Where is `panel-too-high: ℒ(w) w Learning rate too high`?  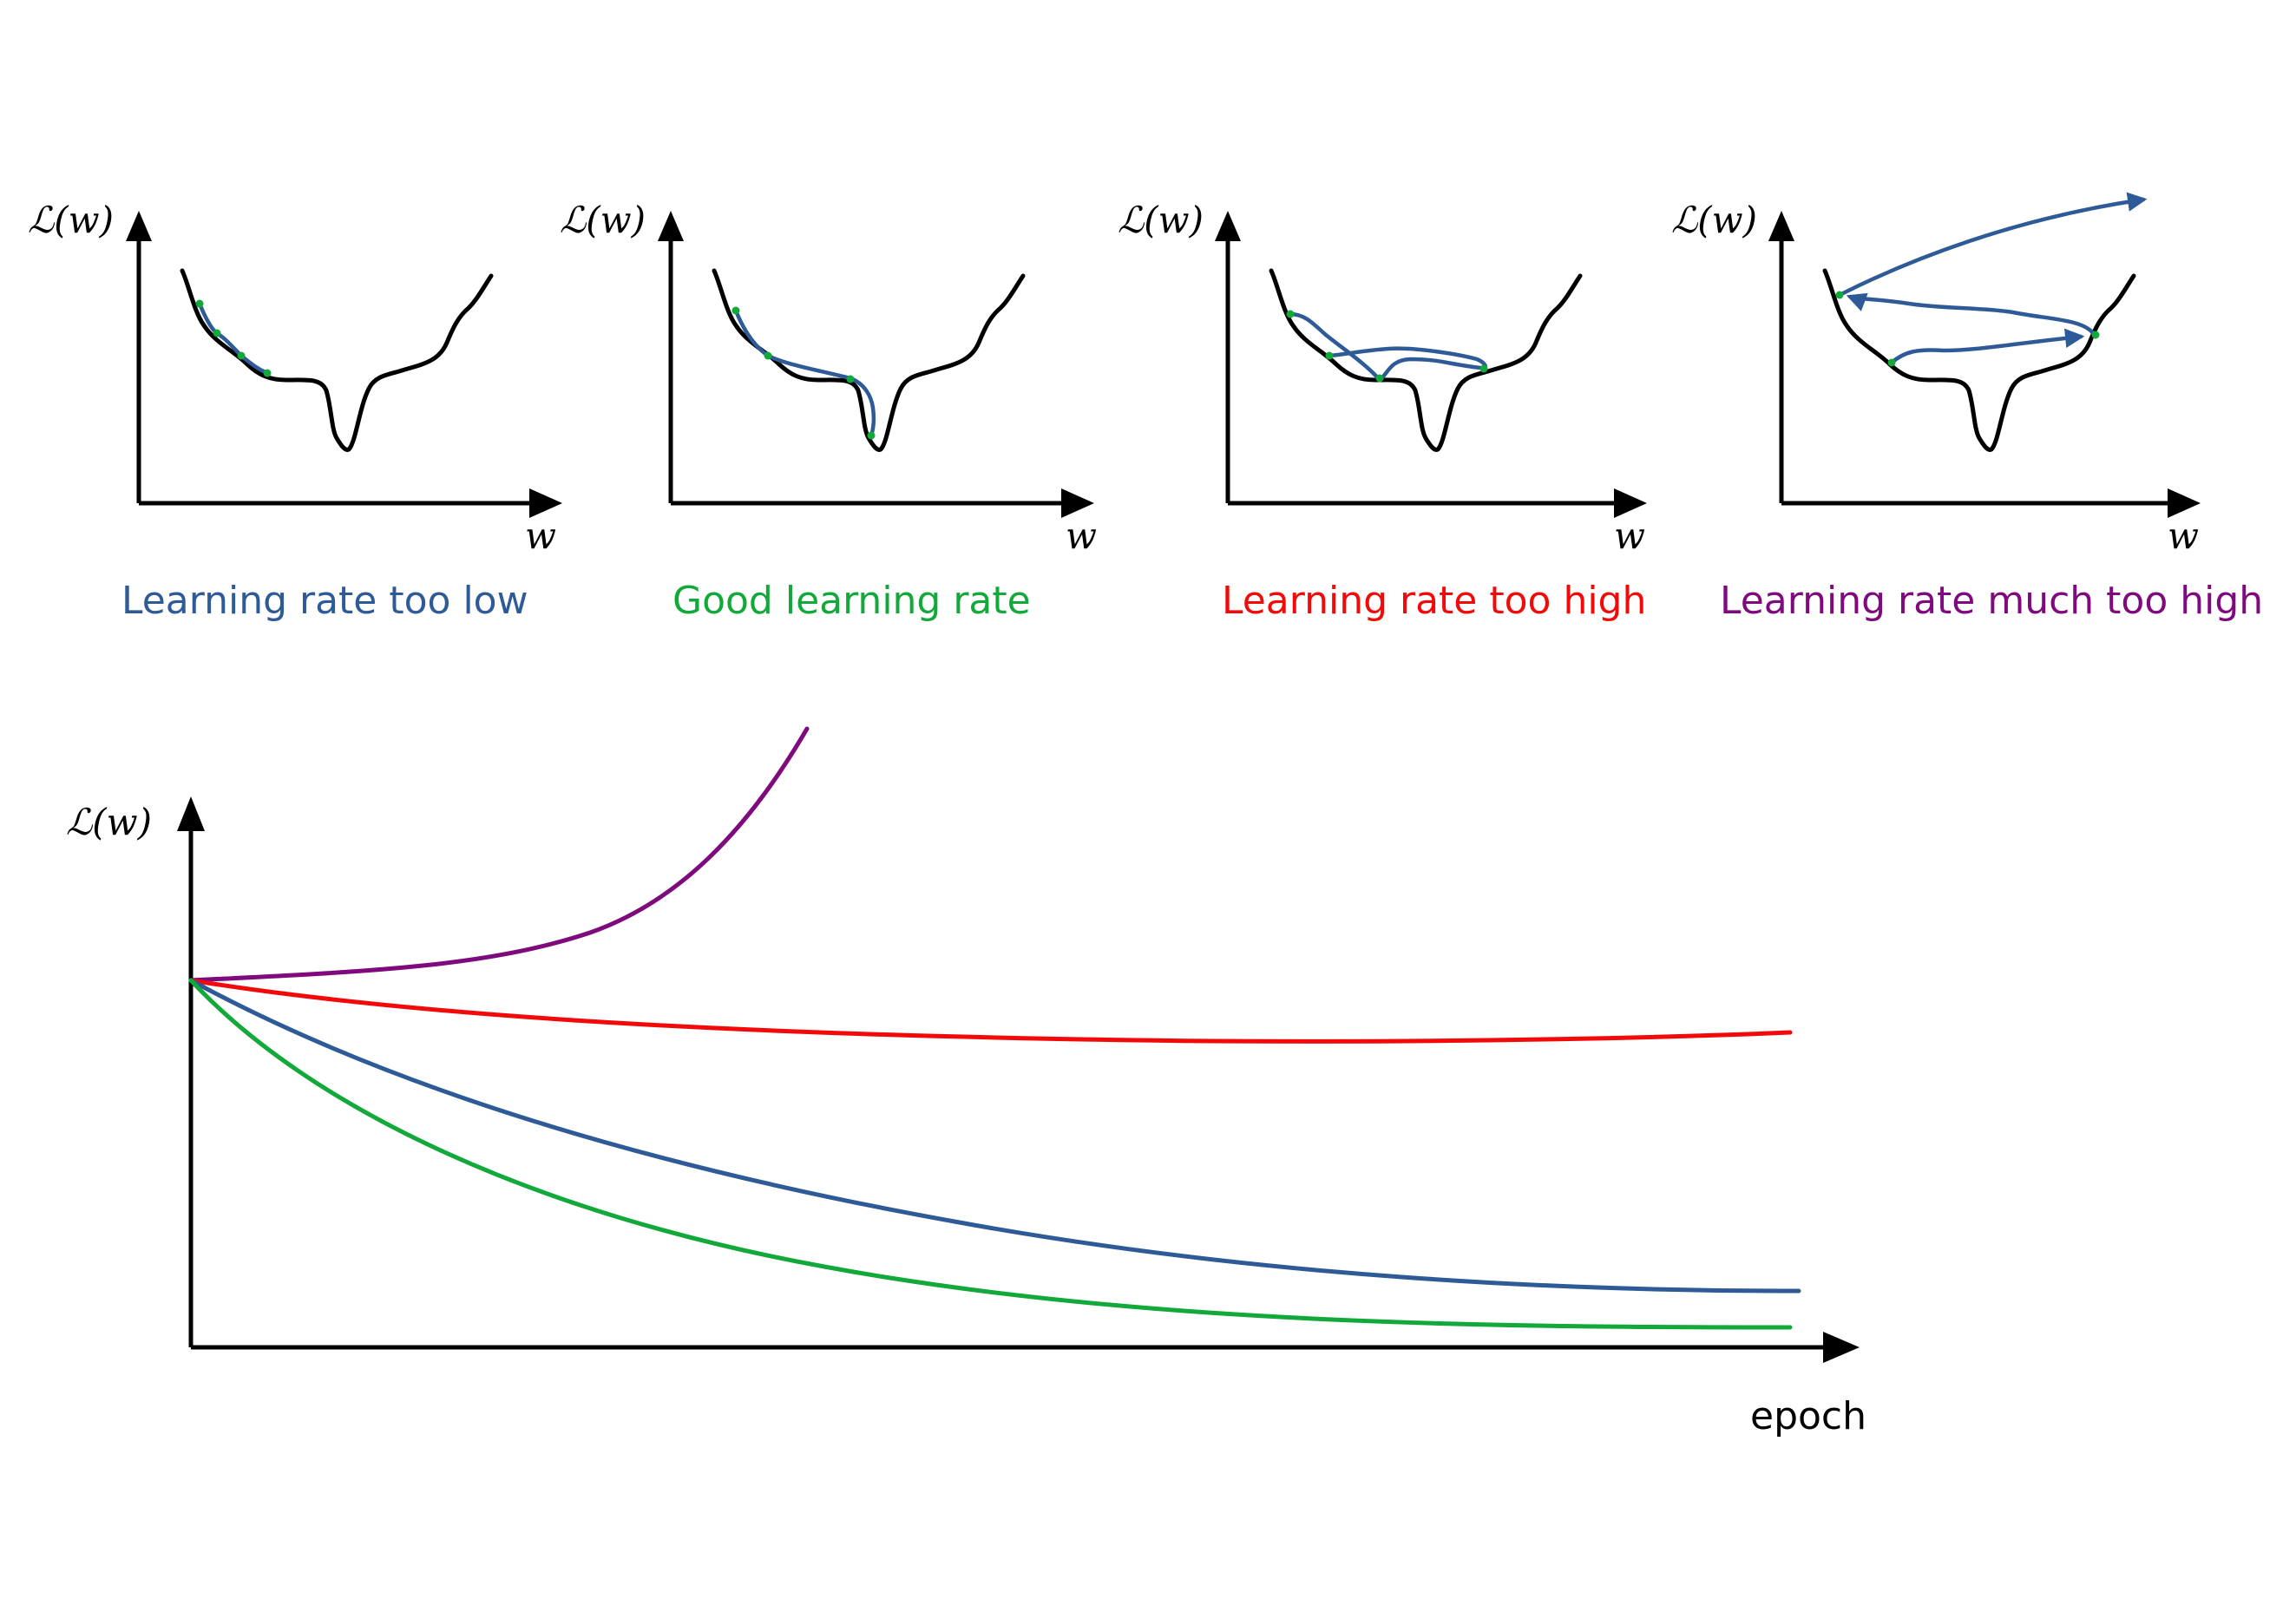 panel-too-high: ℒ(w) w Learning rate too high is located at coordinates (1382, 411).